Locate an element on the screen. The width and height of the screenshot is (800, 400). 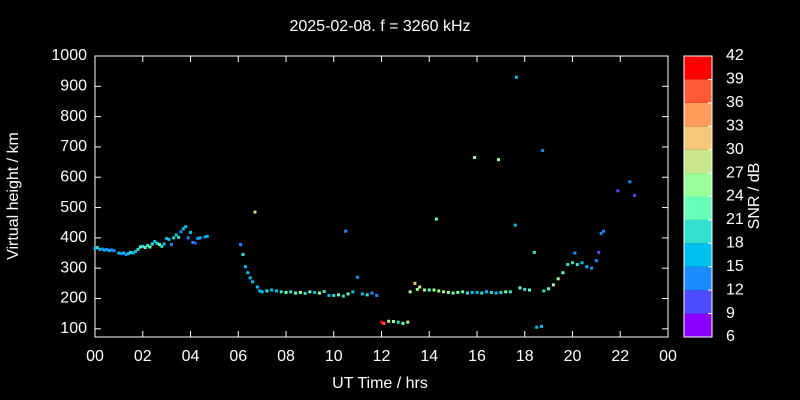
colorbar-tick-label: 42 is located at coordinates (735, 55).